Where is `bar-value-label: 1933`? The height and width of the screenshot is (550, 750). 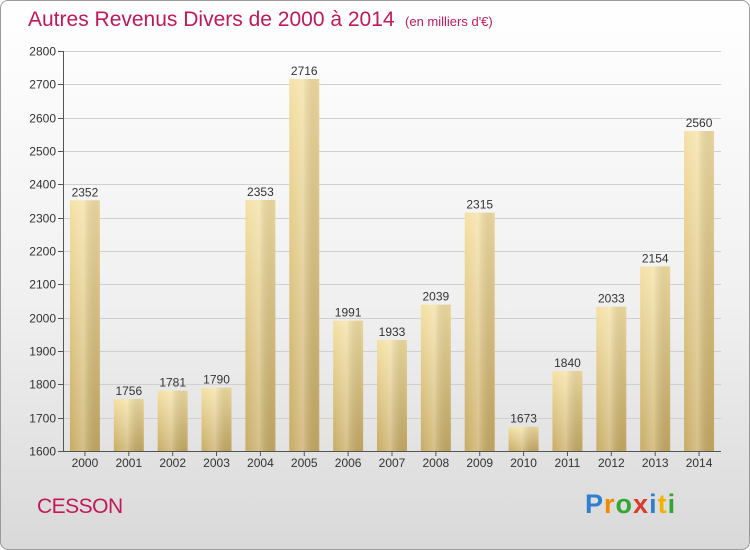
bar-value-label: 1933 is located at coordinates (392, 332).